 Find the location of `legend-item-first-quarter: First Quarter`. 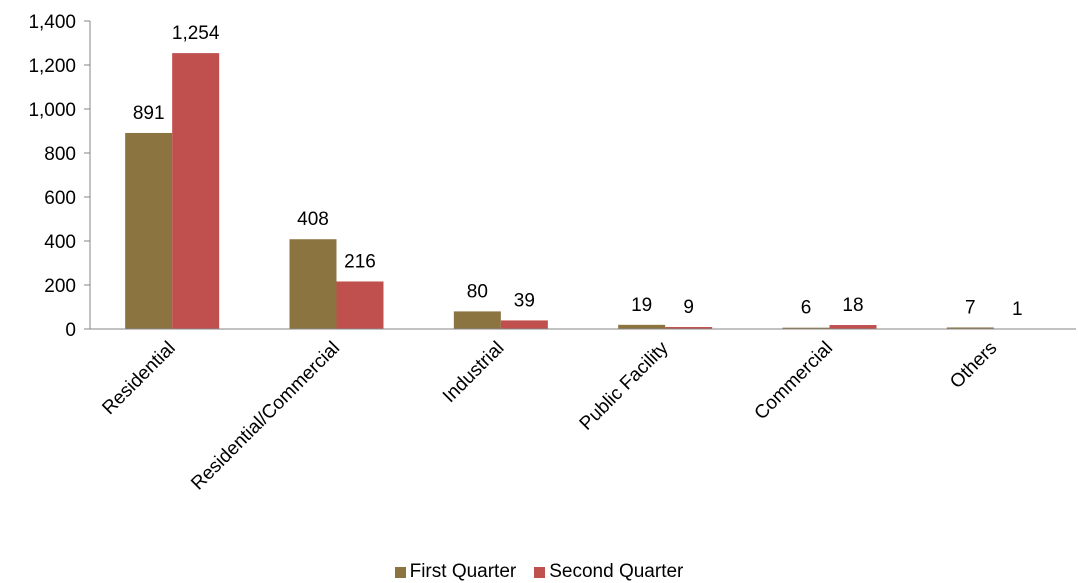

legend-item-first-quarter: First Quarter is located at coordinates (455, 572).